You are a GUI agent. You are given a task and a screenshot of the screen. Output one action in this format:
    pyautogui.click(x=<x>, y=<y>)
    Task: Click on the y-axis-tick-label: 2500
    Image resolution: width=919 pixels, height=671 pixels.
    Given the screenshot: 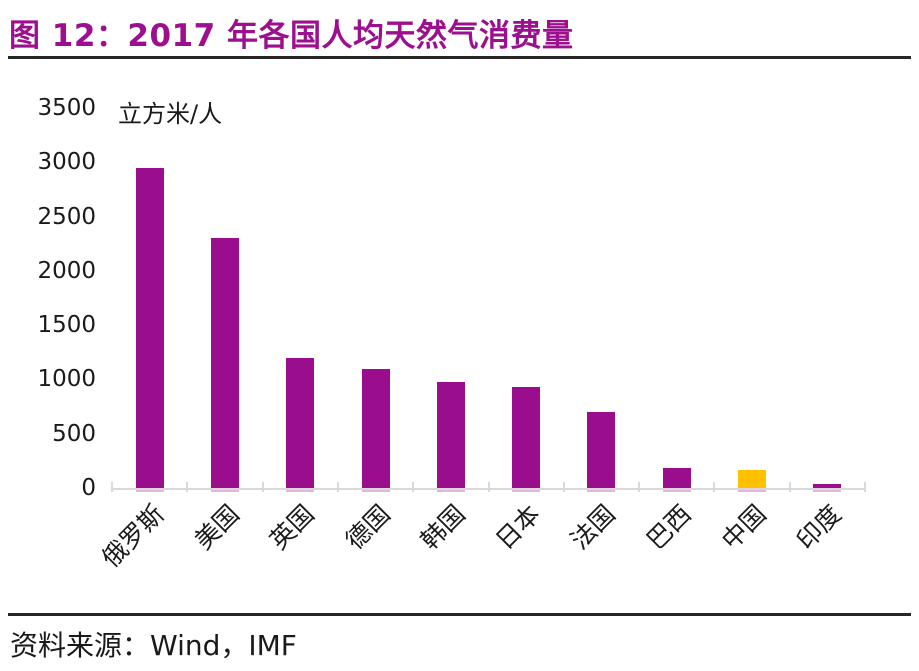 What is the action you would take?
    pyautogui.click(x=66, y=216)
    